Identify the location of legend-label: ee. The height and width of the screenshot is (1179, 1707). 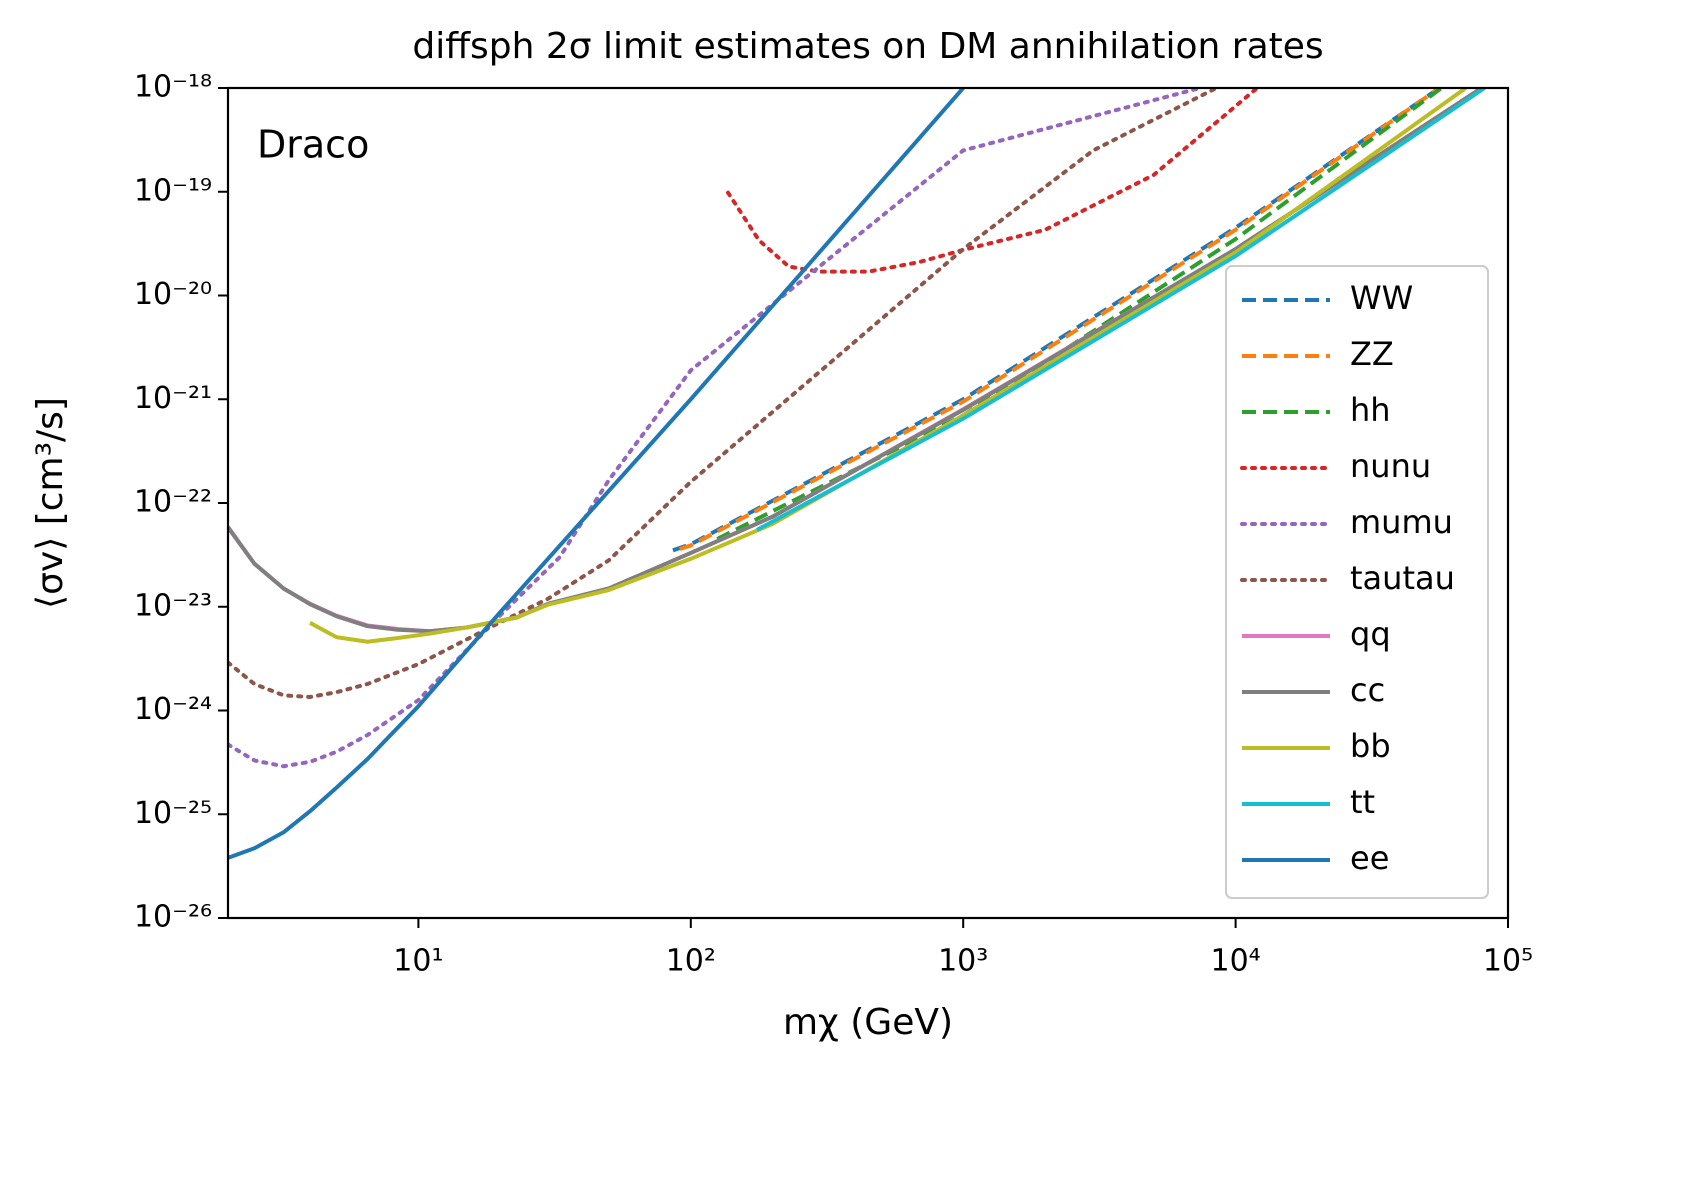
(1369, 858).